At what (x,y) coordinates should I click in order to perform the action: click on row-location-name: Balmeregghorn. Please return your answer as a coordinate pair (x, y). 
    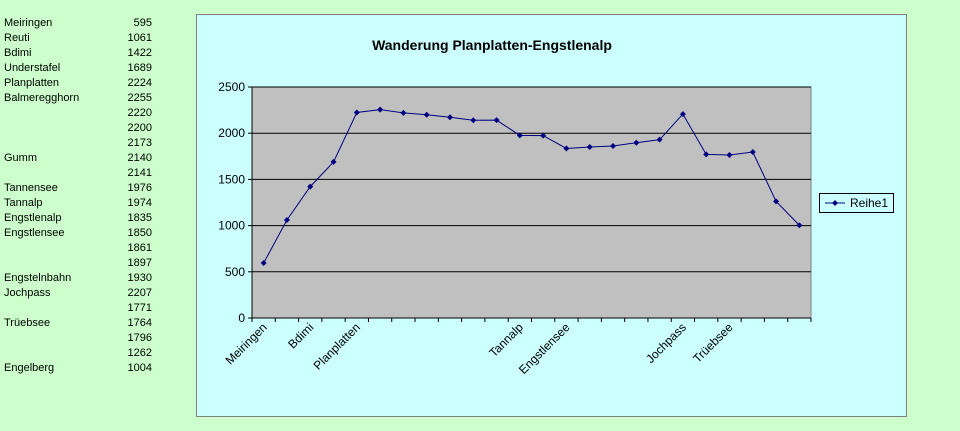
    Looking at the image, I should click on (42, 98).